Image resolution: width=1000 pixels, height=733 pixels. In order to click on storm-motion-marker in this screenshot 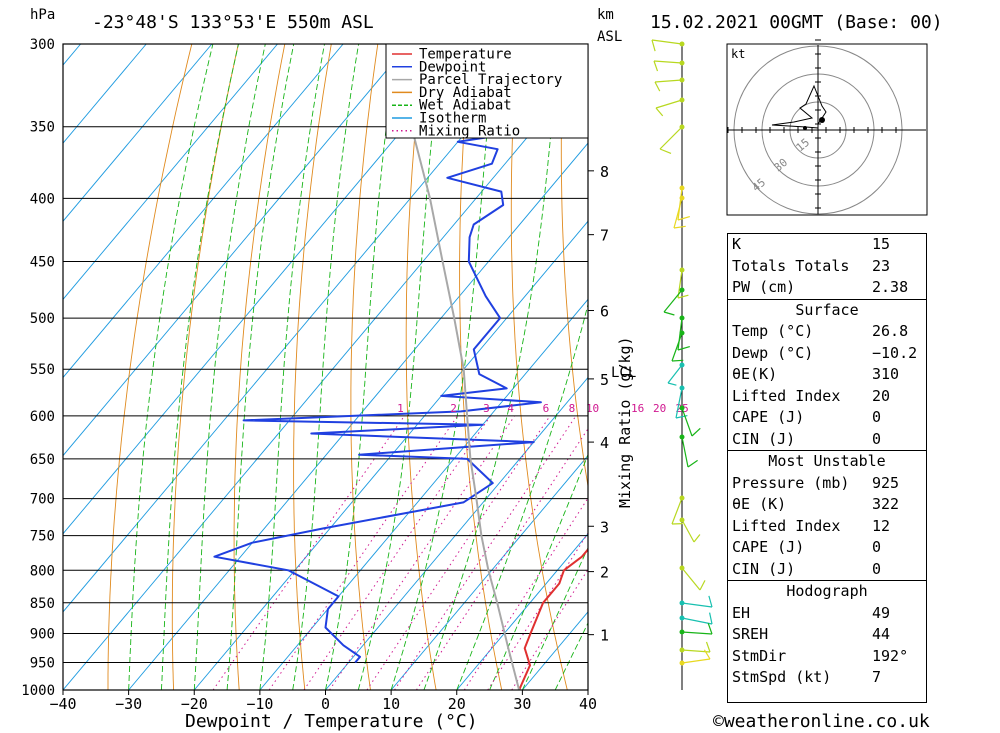, I will do `click(822, 120)`.